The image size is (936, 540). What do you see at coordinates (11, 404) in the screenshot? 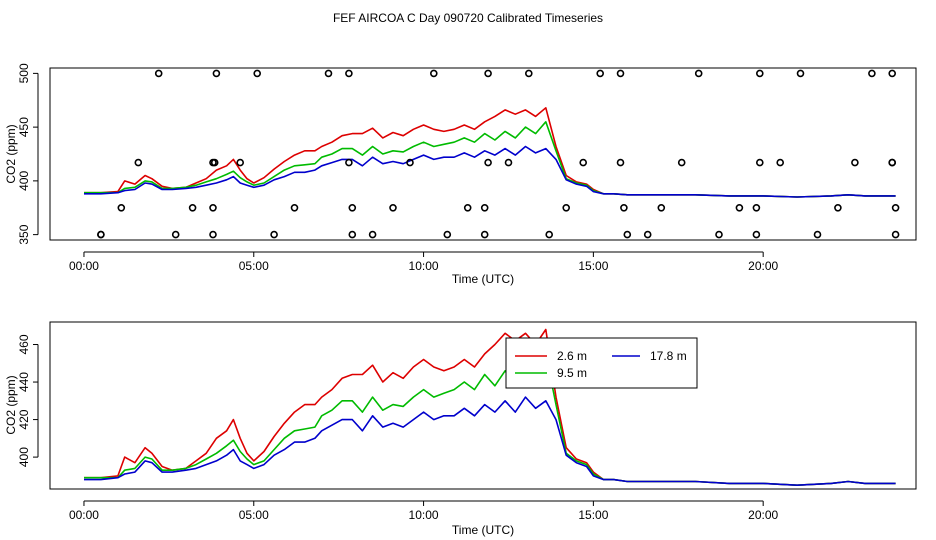
I see `ylabel-bottom: CO2 (ppm)` at bounding box center [11, 404].